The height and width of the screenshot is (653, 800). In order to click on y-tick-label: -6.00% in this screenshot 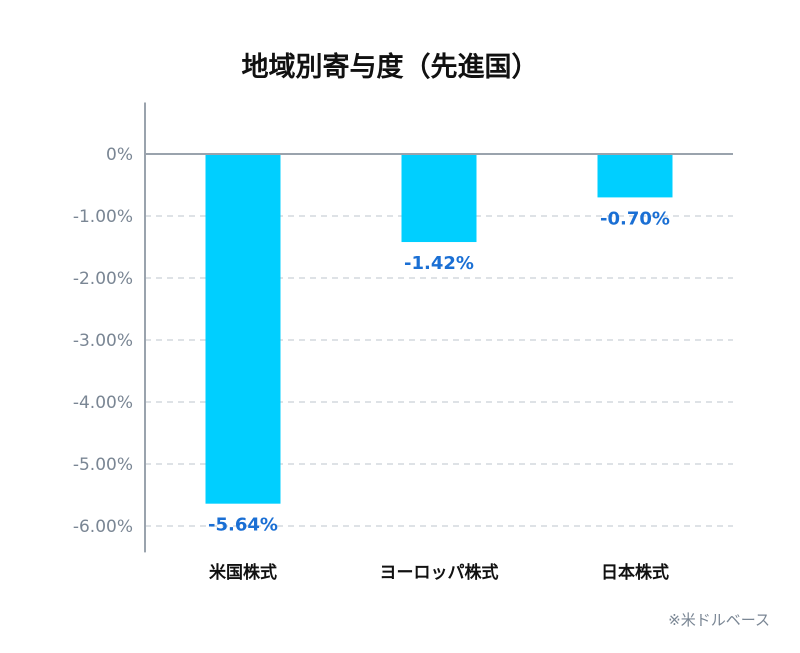, I will do `click(103, 527)`.